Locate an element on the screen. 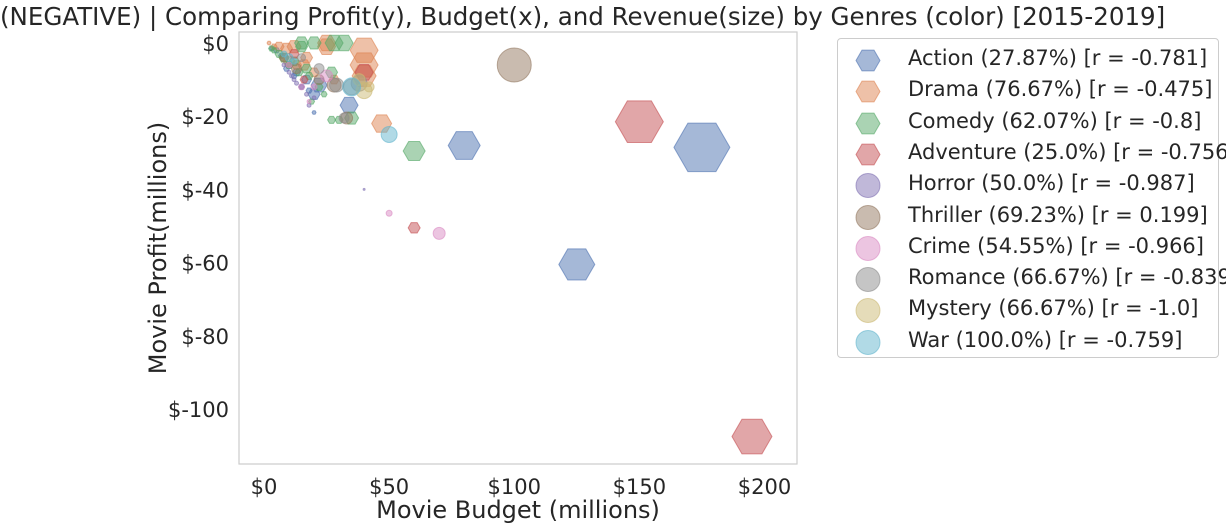  x-tick-label: $150 is located at coordinates (639, 487).